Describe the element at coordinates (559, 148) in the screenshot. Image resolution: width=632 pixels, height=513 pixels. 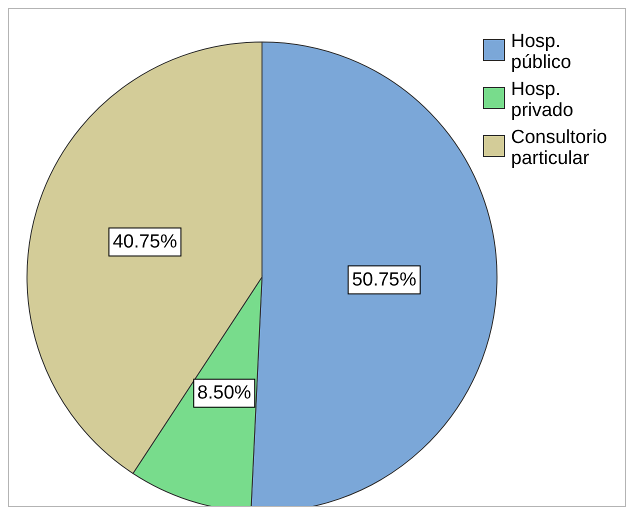
I see `legend-label: Consultorio particular` at that location.